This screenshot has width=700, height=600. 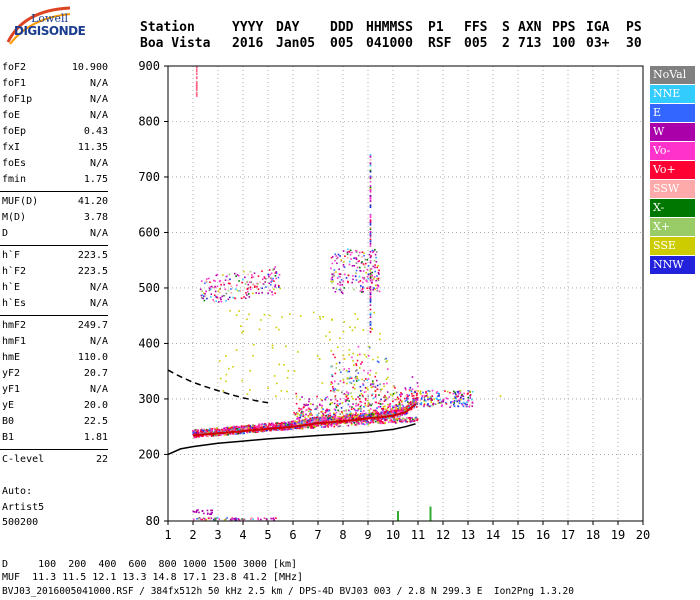 What do you see at coordinates (92, 325) in the screenshot?
I see `param-value: 249.7` at bounding box center [92, 325].